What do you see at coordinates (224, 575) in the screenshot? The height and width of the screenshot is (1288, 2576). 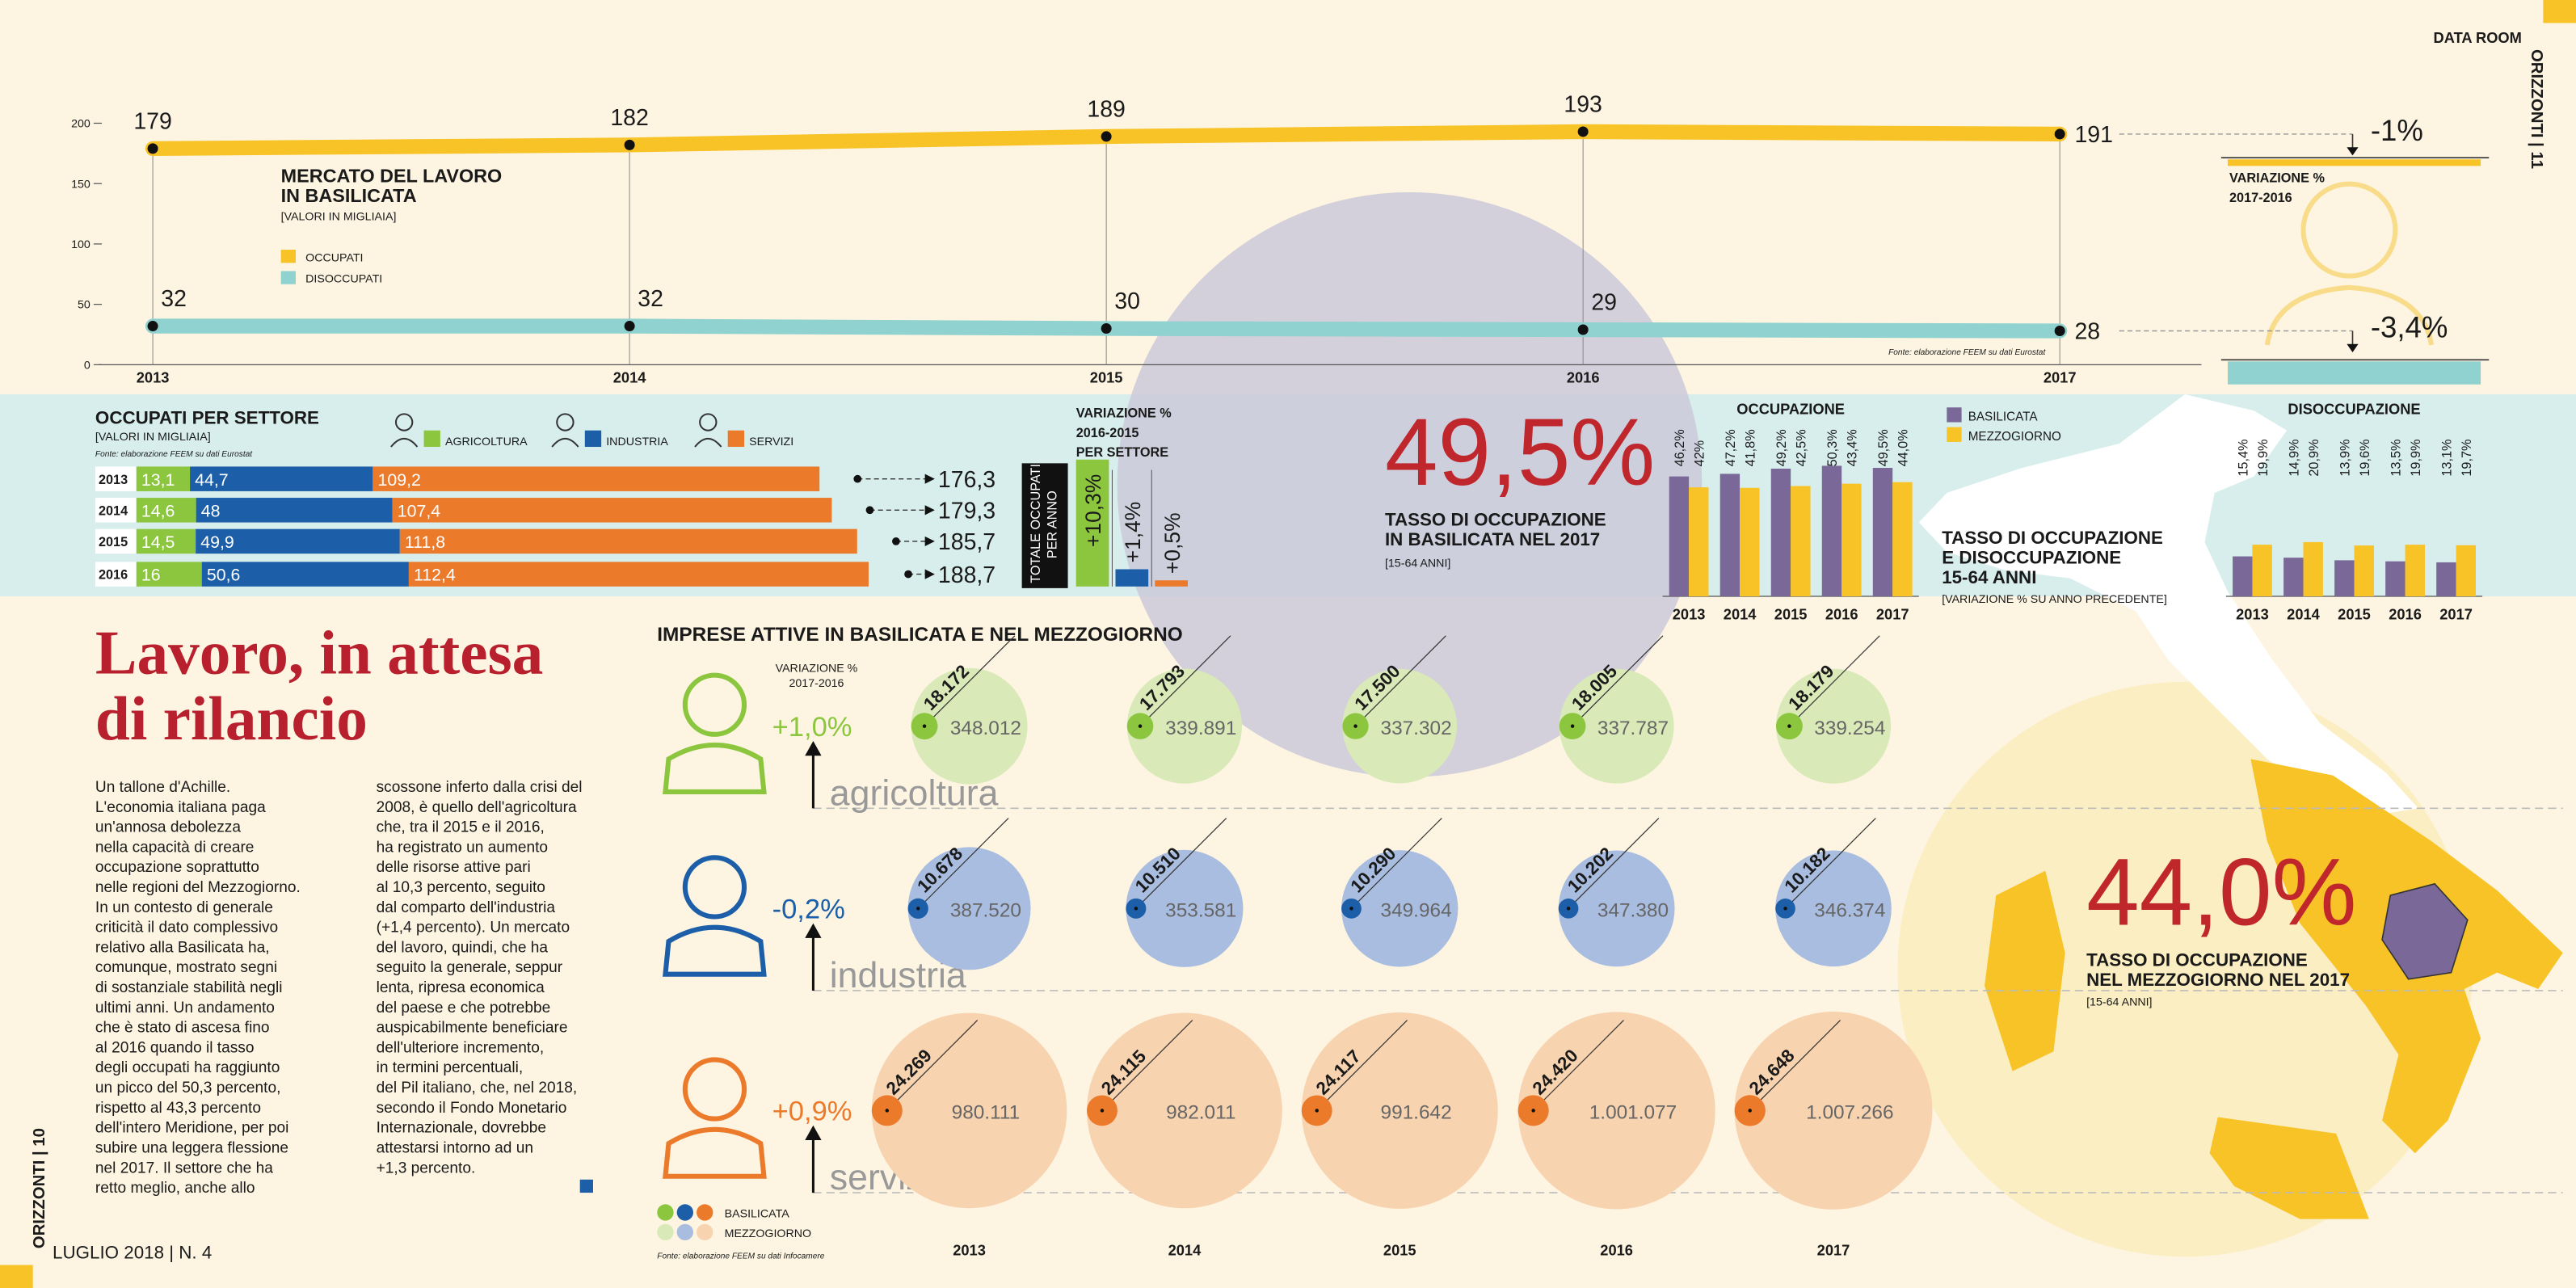 I see `value-label: 50,6` at bounding box center [224, 575].